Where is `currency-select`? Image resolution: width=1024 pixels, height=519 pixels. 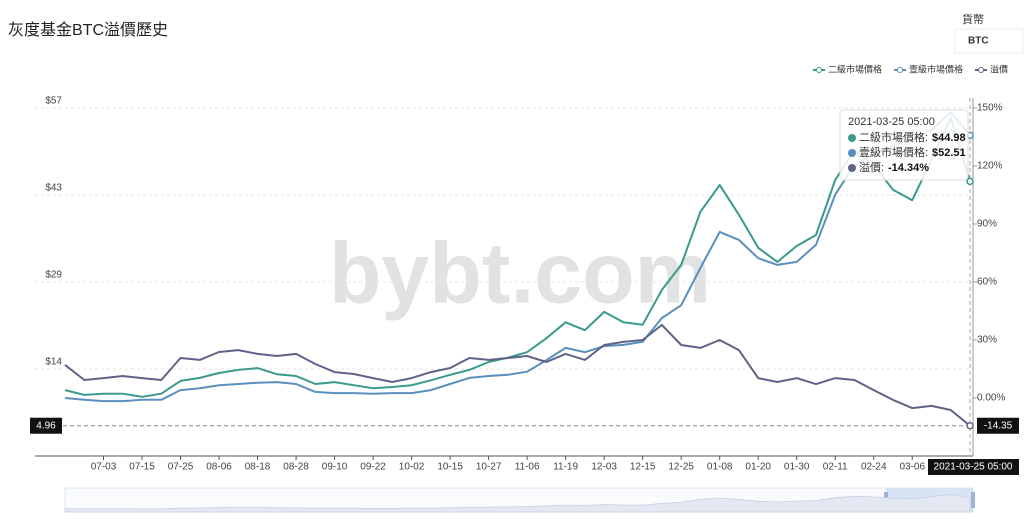
currency-select is located at coordinates (989, 41).